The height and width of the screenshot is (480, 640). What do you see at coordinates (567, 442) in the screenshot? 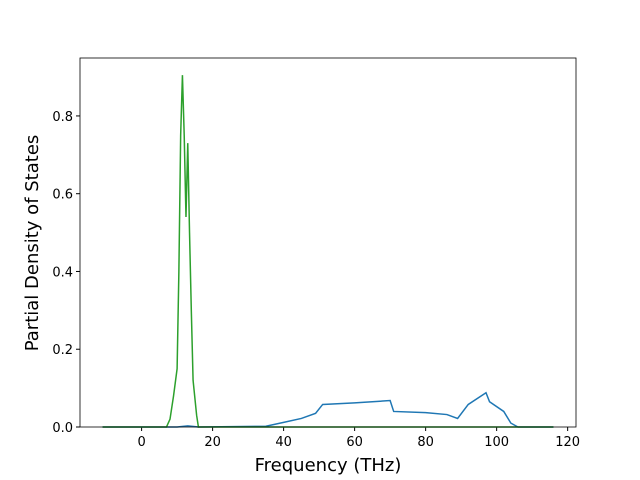
I see `x-tick-label: 120` at bounding box center [567, 442].